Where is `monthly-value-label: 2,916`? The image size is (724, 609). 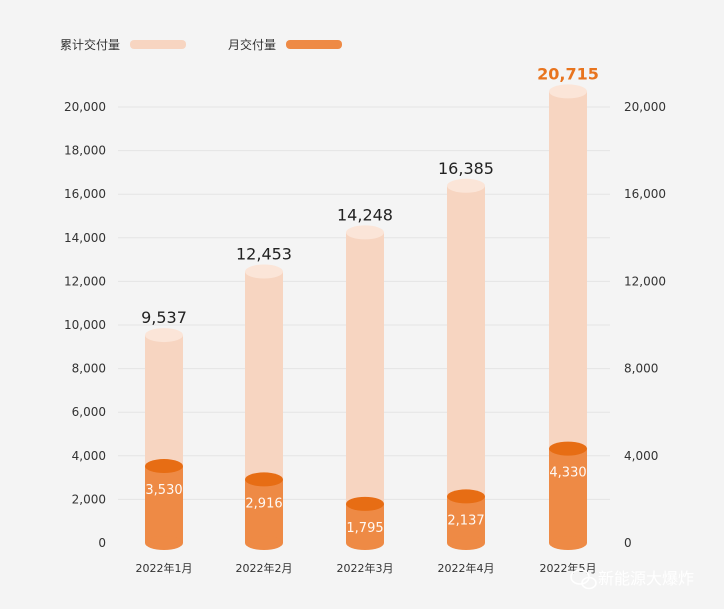
monthly-value-label: 2,916 is located at coordinates (263, 503).